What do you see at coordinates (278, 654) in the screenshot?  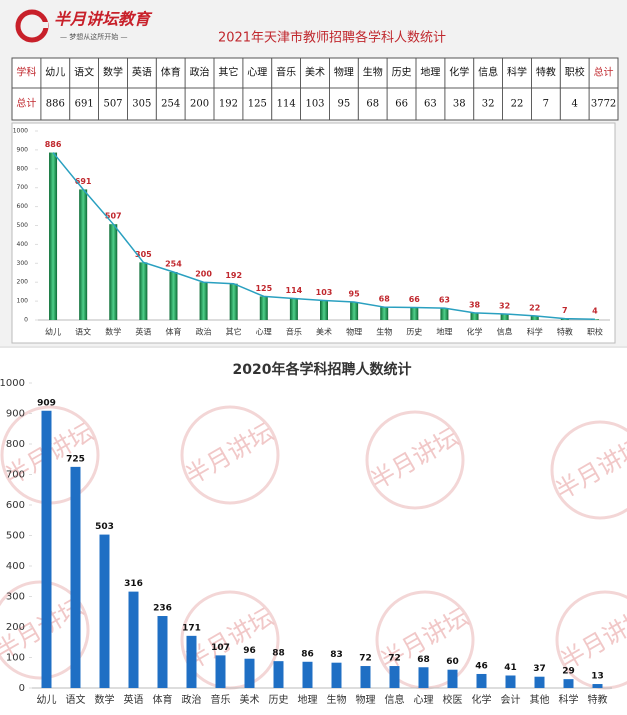 I see `value-label: 88` at bounding box center [278, 654].